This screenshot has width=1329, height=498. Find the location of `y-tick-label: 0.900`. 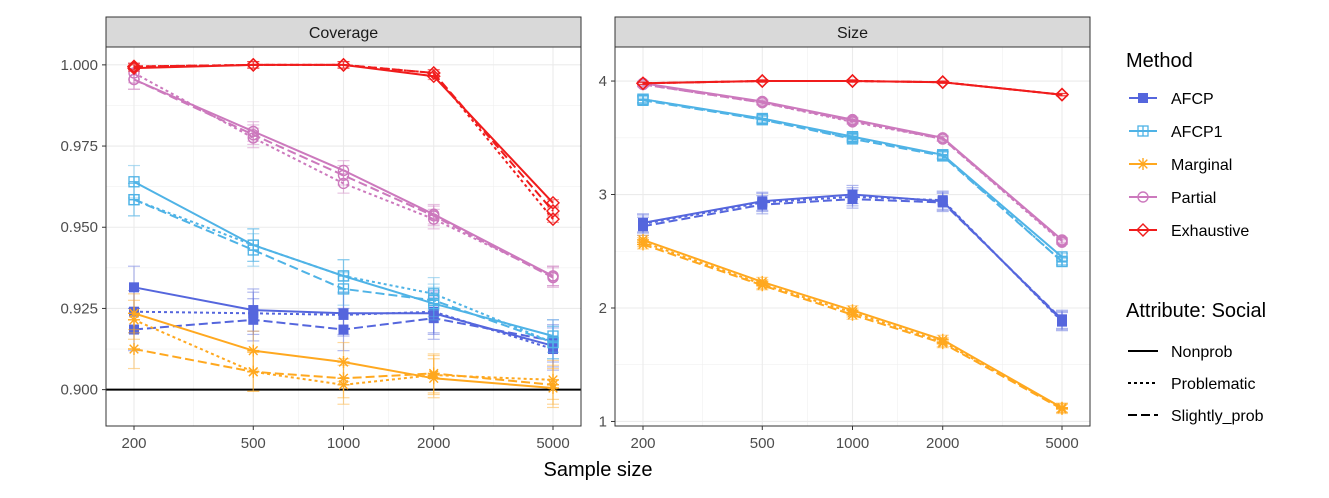

y-tick-label: 0.900 is located at coordinates (79, 390).